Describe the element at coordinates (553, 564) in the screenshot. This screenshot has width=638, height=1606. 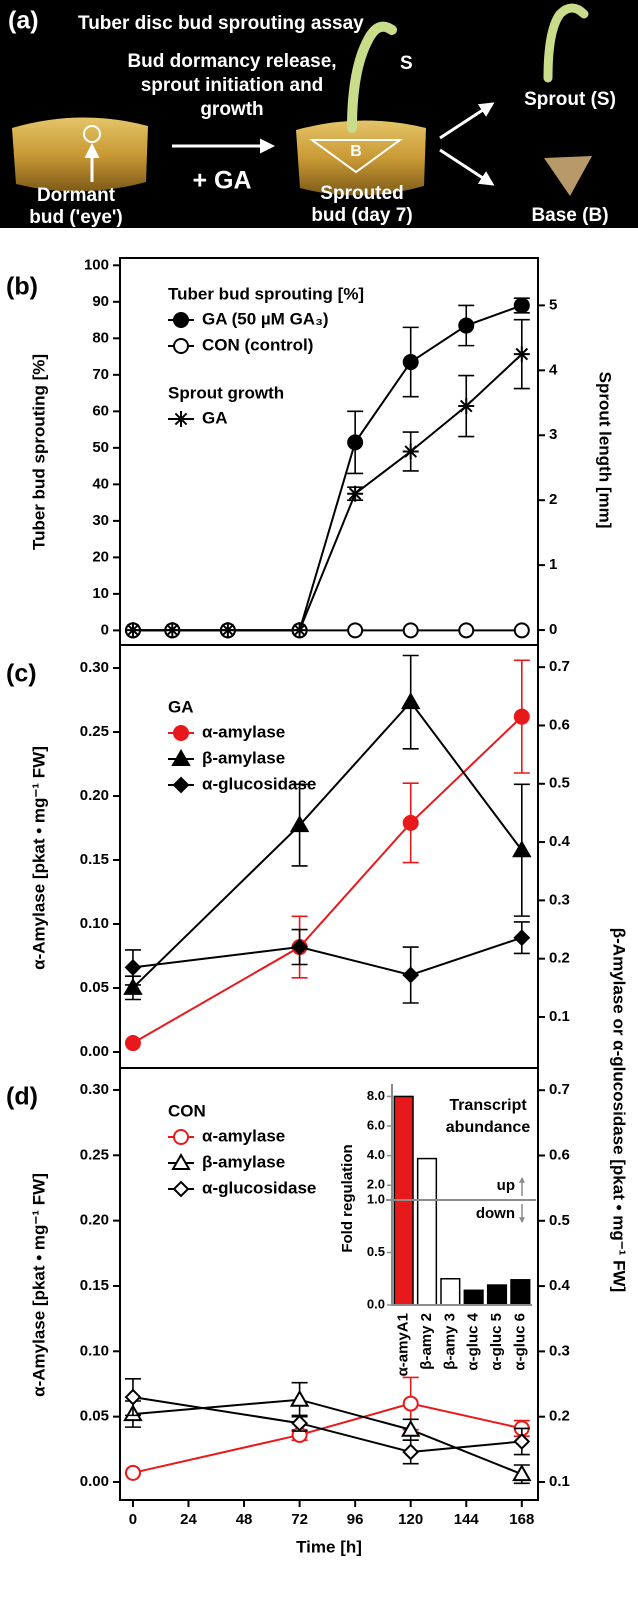
I see `y2-tick-label: 1` at that location.